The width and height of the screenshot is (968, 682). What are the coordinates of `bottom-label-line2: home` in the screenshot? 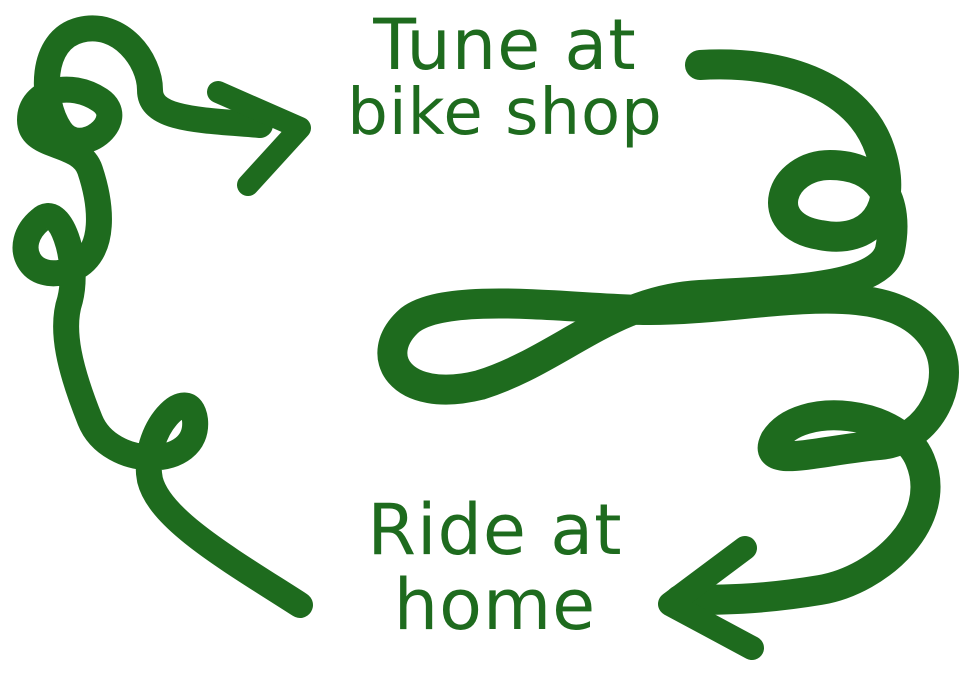 It's located at (495, 605).